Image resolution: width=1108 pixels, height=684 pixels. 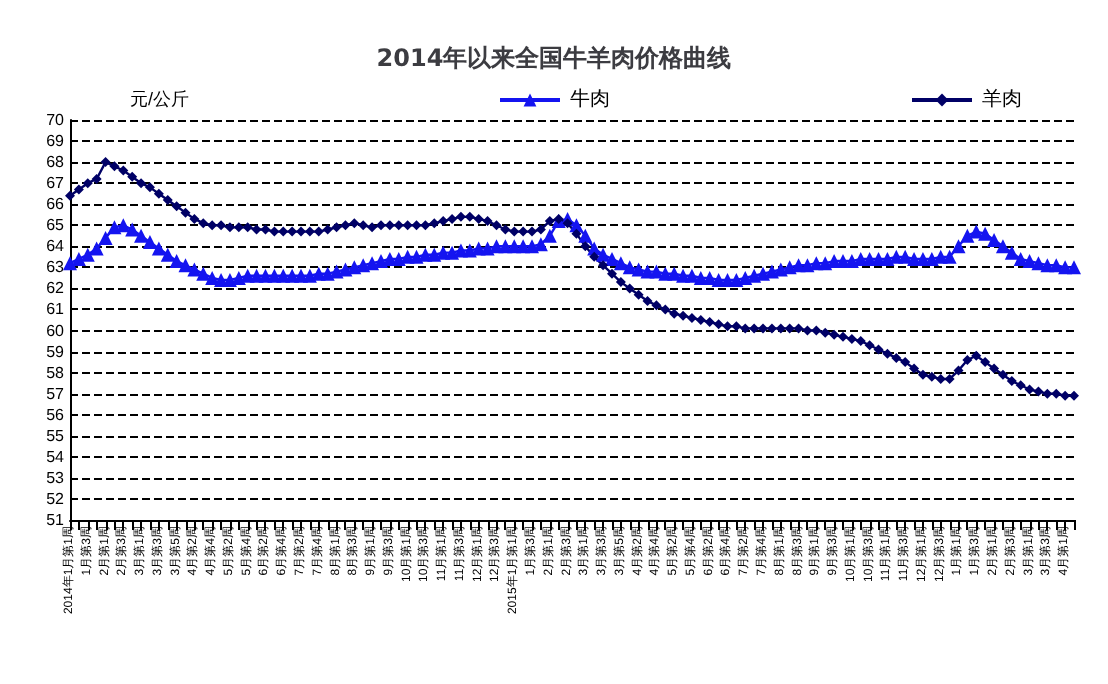 I want to click on y-tick-label: 57, so click(x=56, y=393).